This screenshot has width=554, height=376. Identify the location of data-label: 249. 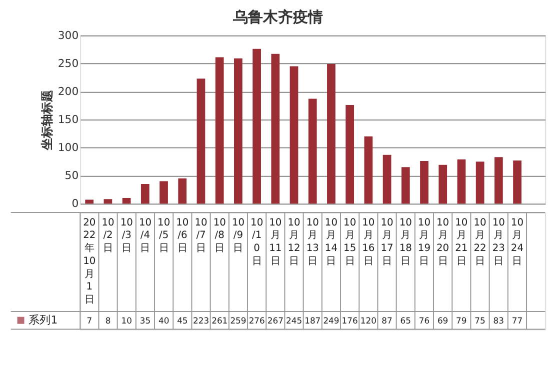
(331, 320).